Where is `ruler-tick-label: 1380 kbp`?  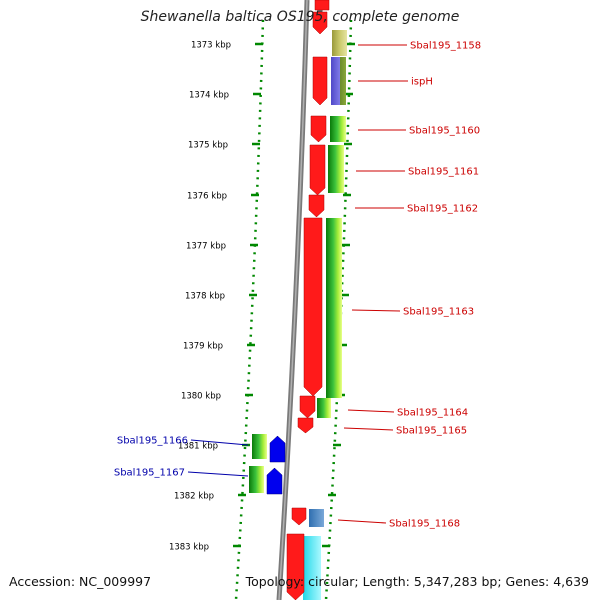
ruler-tick-label: 1380 kbp is located at coordinates (201, 397).